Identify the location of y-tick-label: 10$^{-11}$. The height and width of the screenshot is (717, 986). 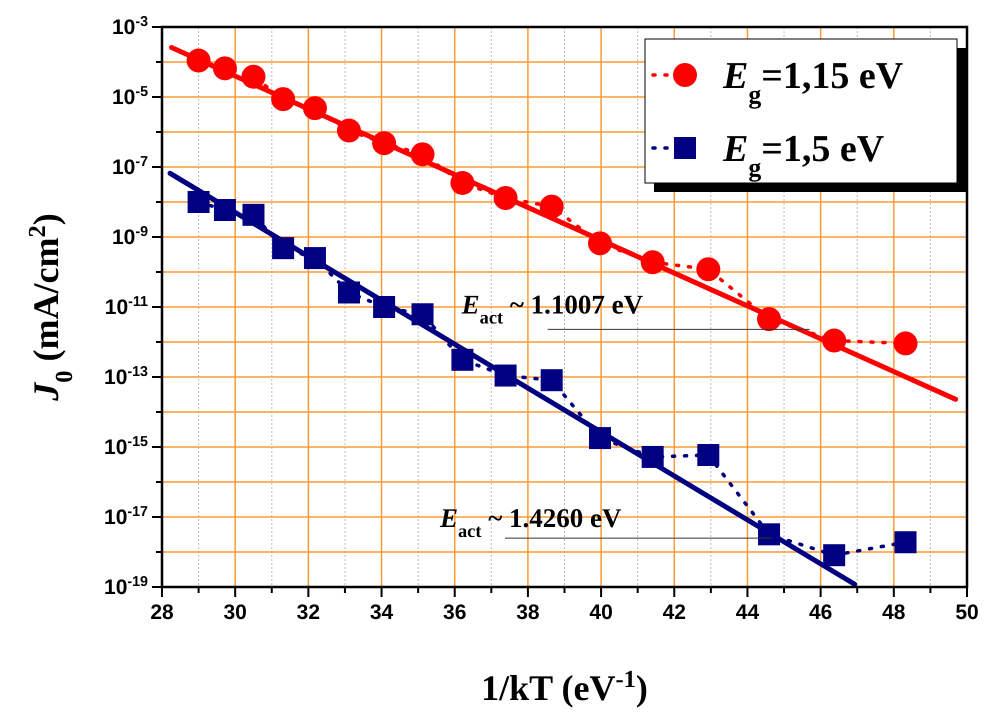
(126, 306).